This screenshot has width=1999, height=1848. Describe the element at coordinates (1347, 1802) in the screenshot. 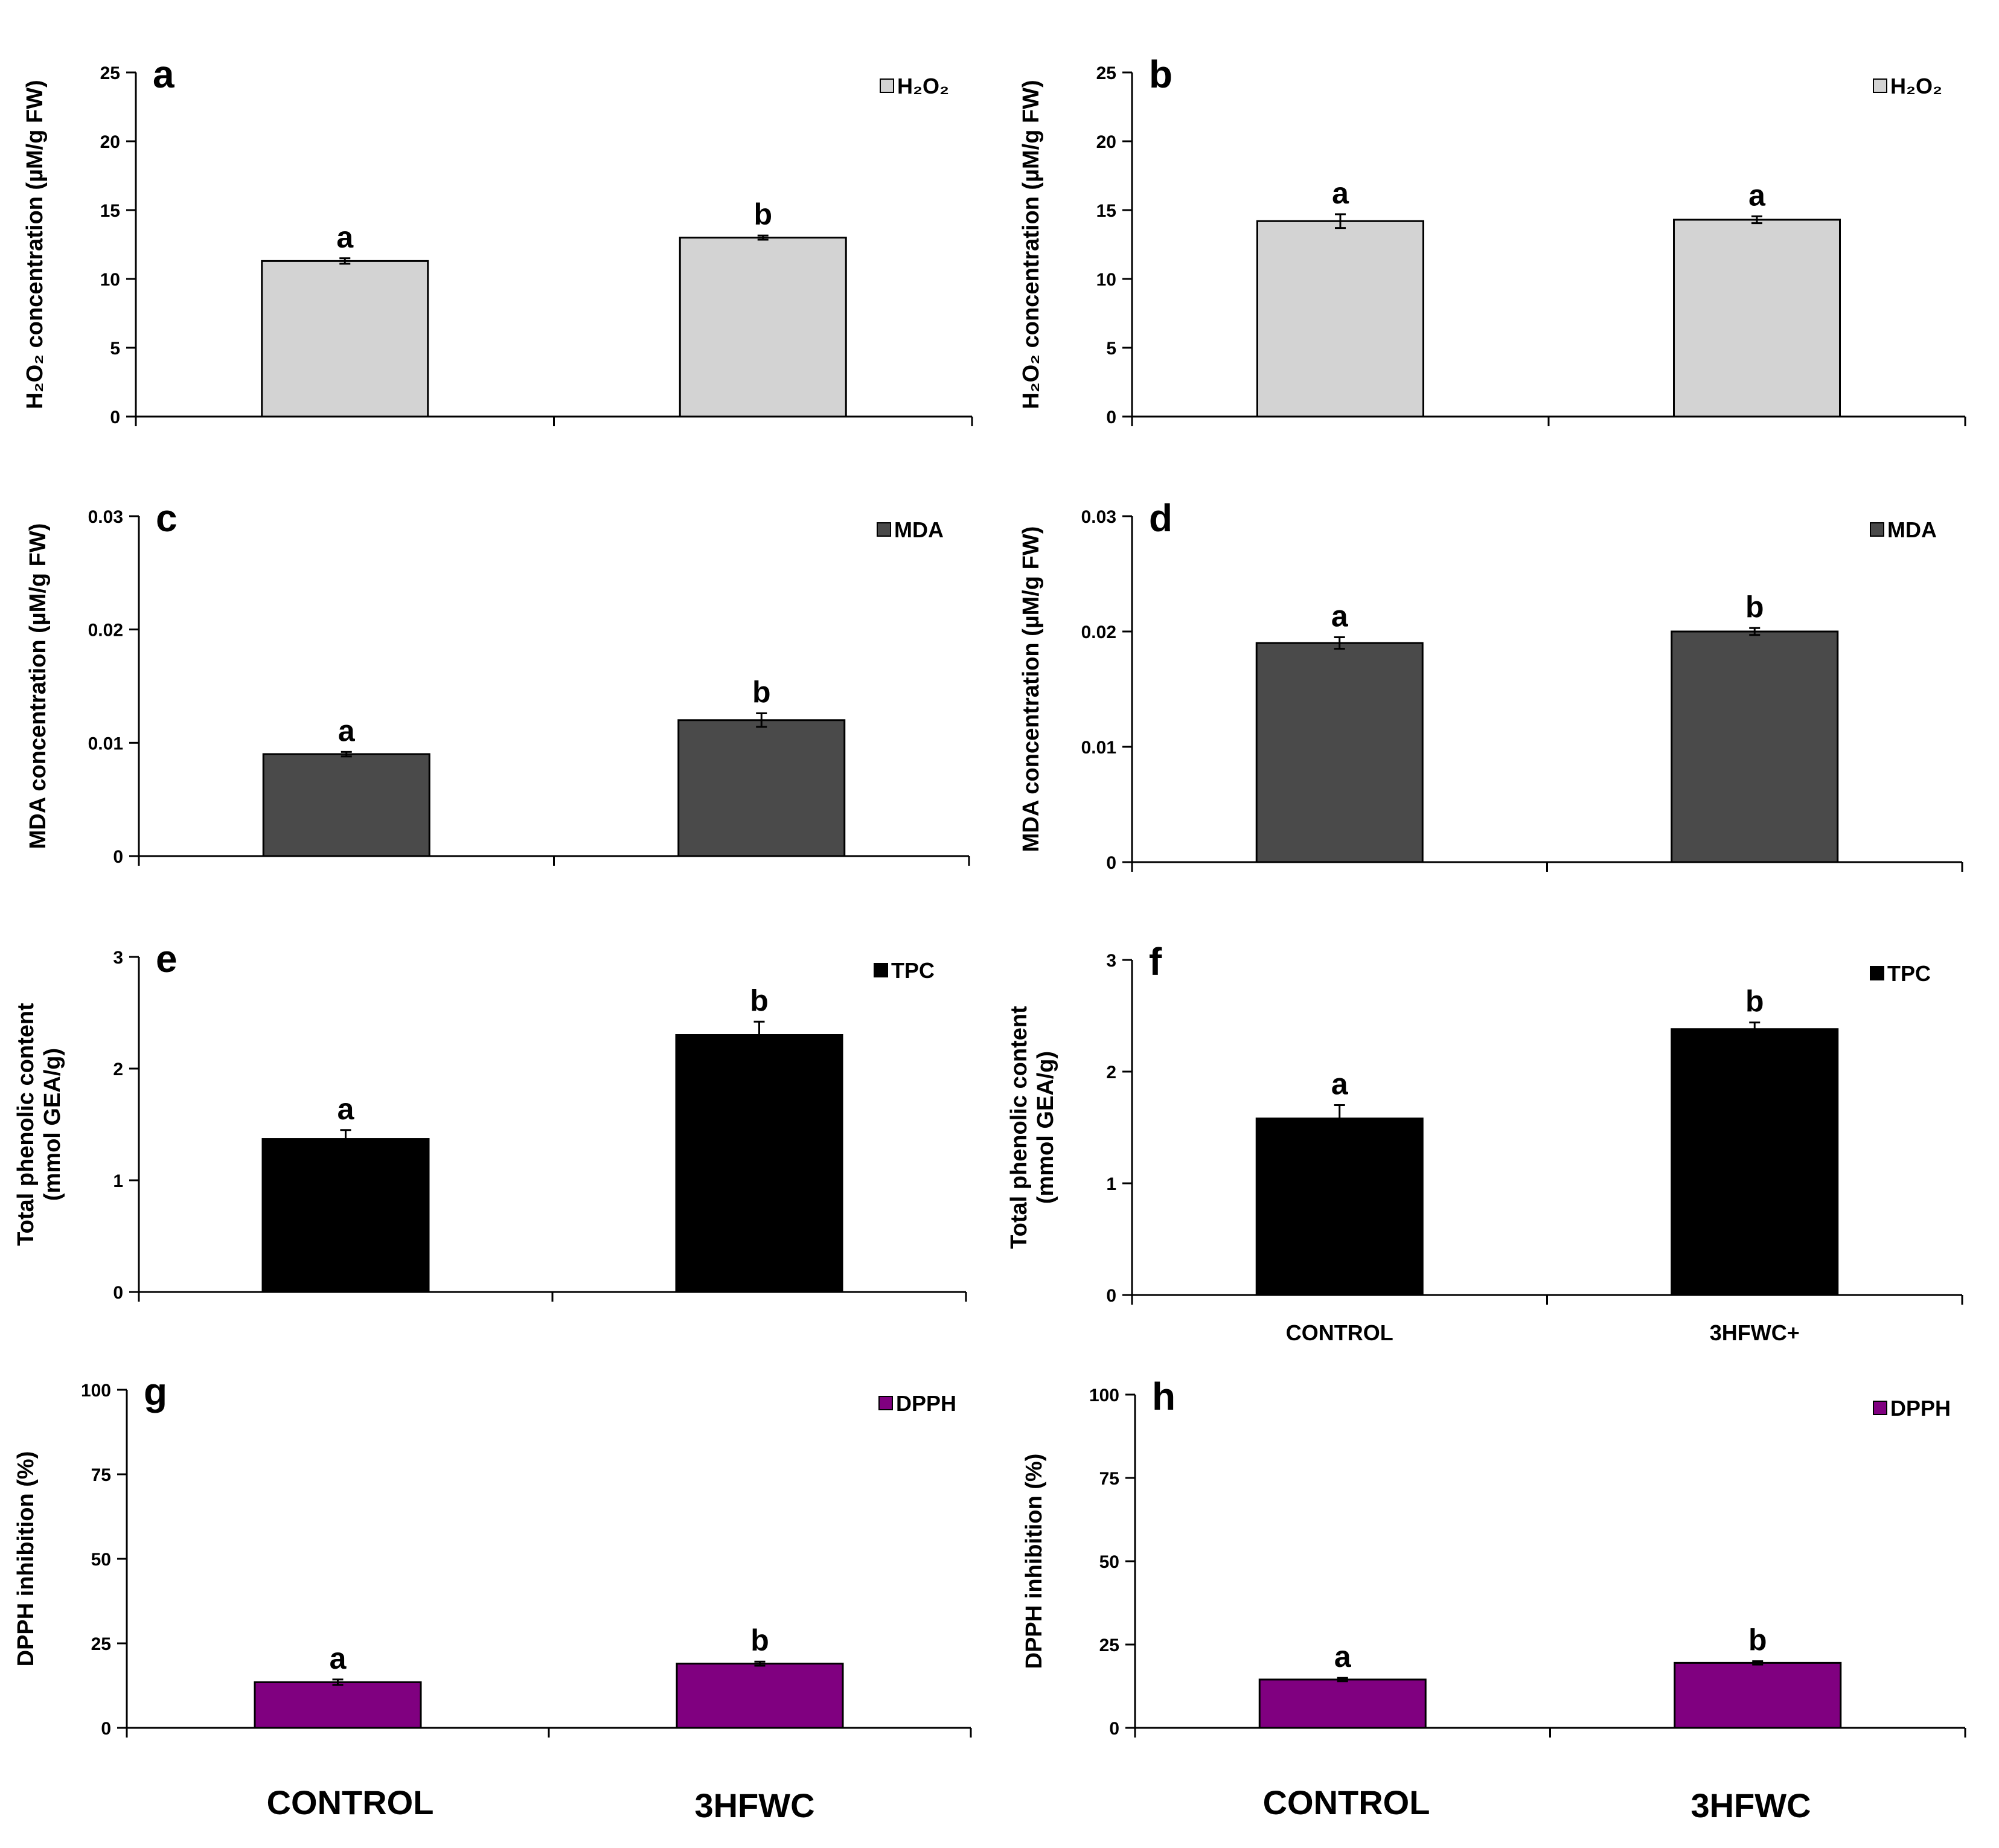

I see `bottom-label-right-control: CONTROL` at that location.